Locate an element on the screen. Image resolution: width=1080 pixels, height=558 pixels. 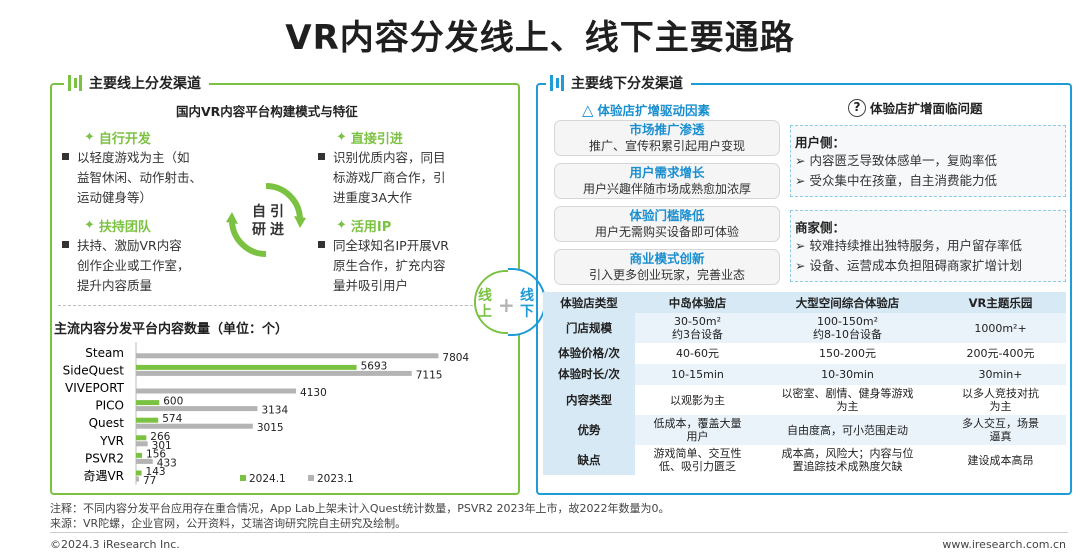
tick-label: Quest is located at coordinates (107, 423).